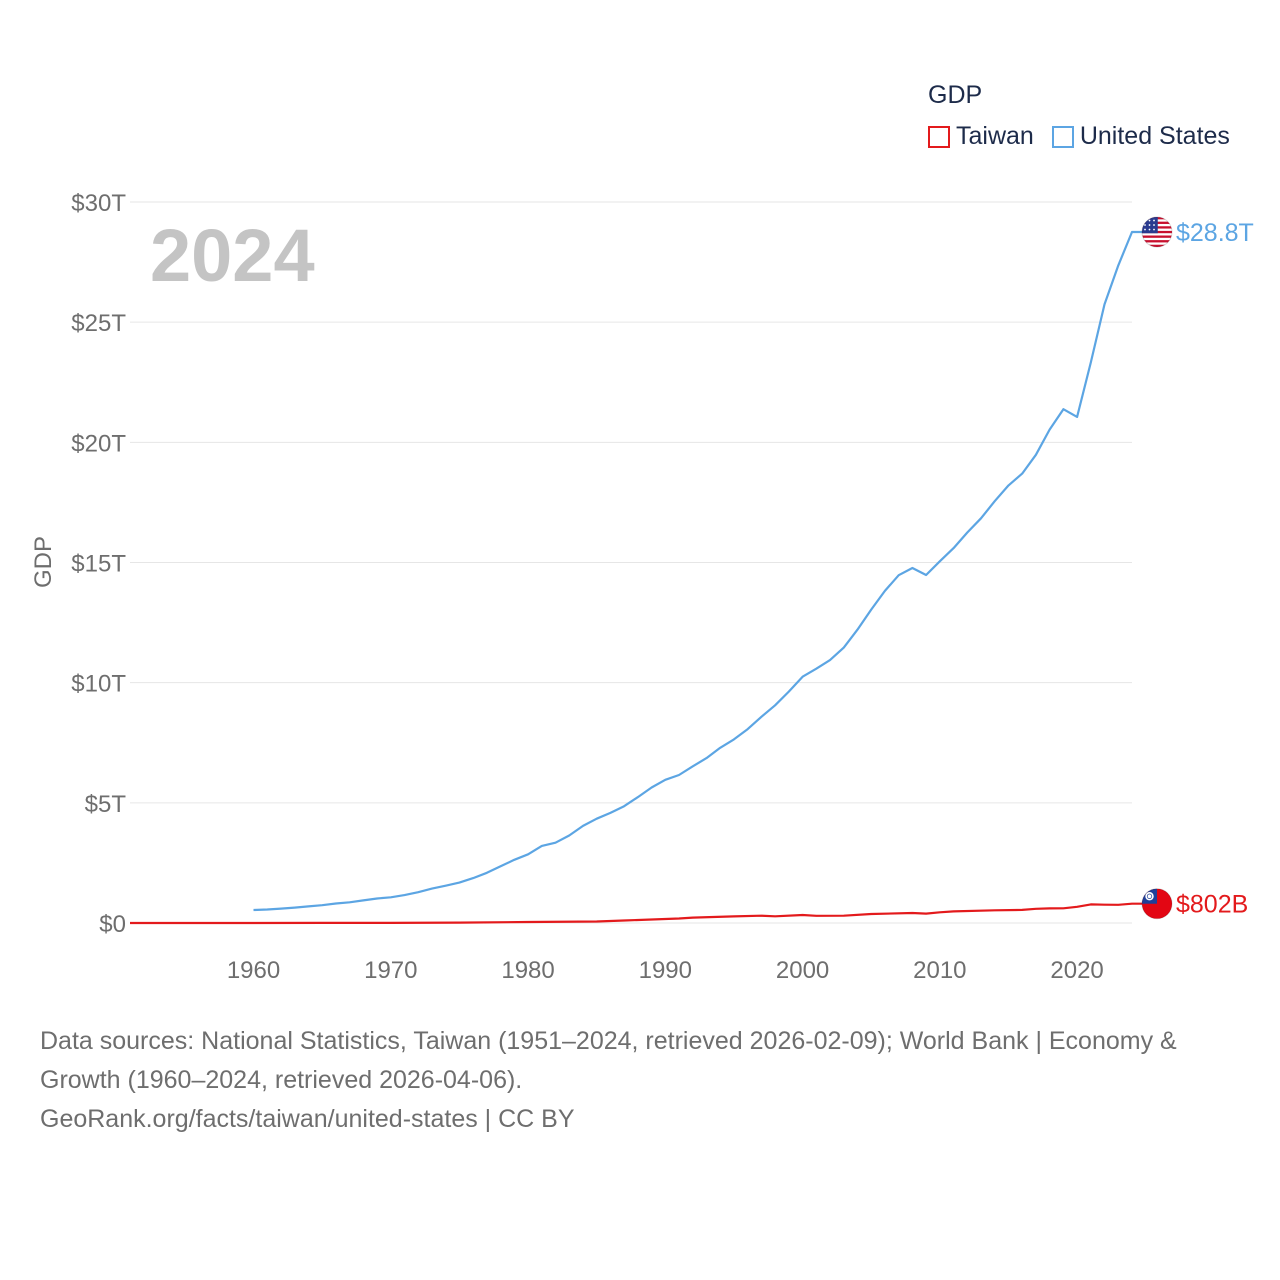 The image size is (1280, 1280). Describe the element at coordinates (390, 970) in the screenshot. I see `x-tick-label: 1970` at that location.